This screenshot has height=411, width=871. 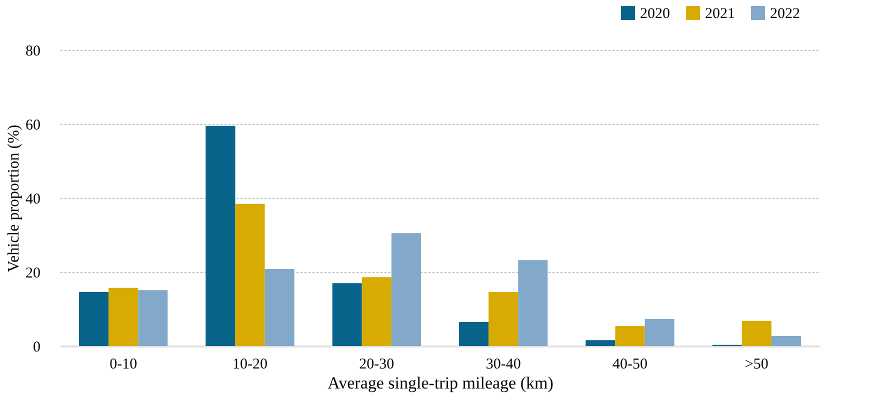 What do you see at coordinates (14, 198) in the screenshot?
I see `y-axis-title: Vehicle proportion (%)` at bounding box center [14, 198].